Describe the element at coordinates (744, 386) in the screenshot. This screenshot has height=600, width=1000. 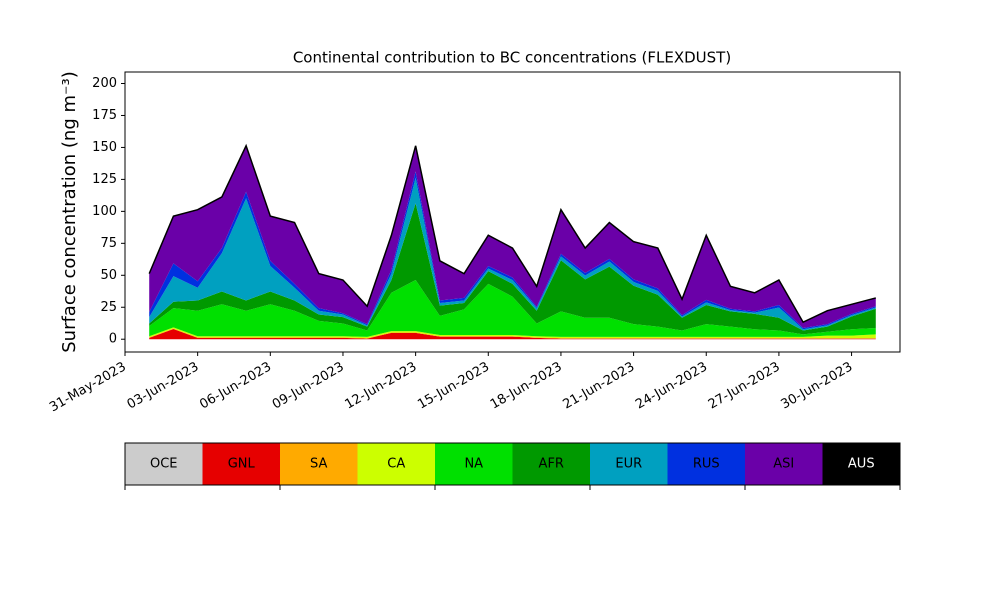
I see `x-tick-label: 27-Jun-2023` at that location.